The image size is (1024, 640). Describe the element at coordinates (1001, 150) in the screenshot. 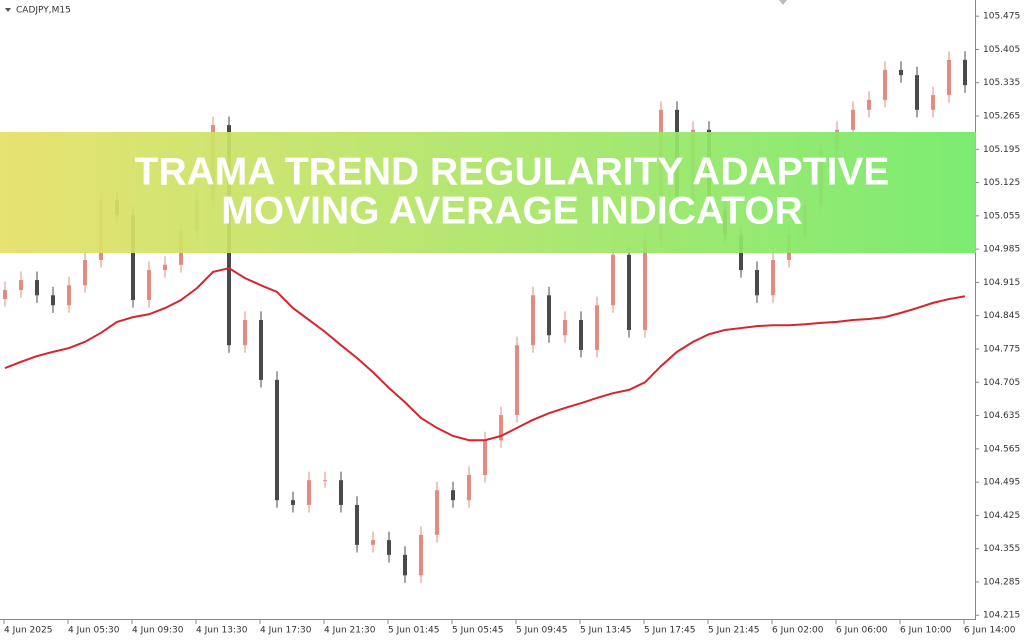

I see `y-tick-label: 105.195` at that location.